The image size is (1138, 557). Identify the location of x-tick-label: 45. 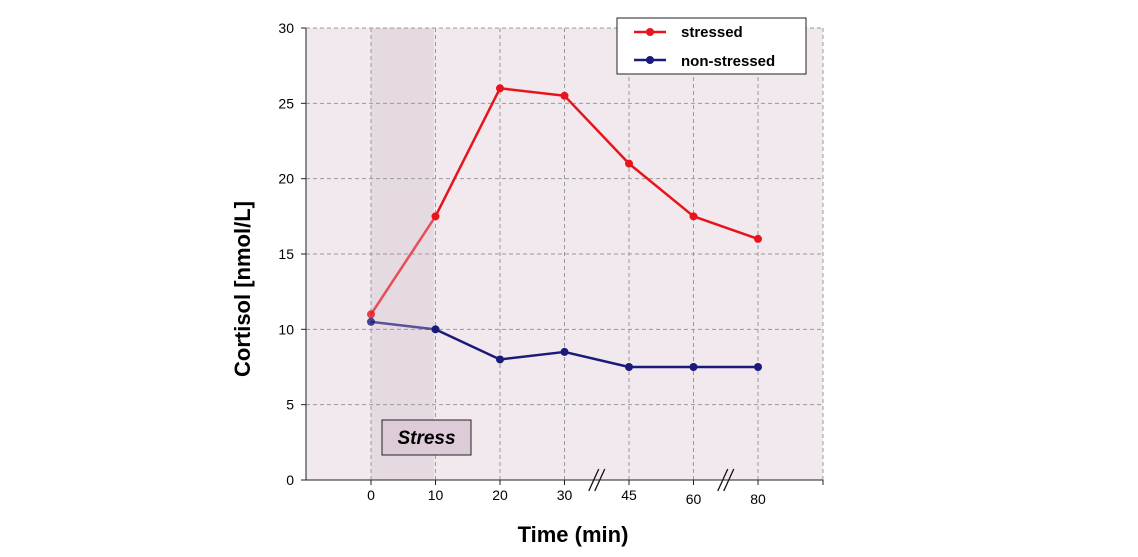
(629, 495).